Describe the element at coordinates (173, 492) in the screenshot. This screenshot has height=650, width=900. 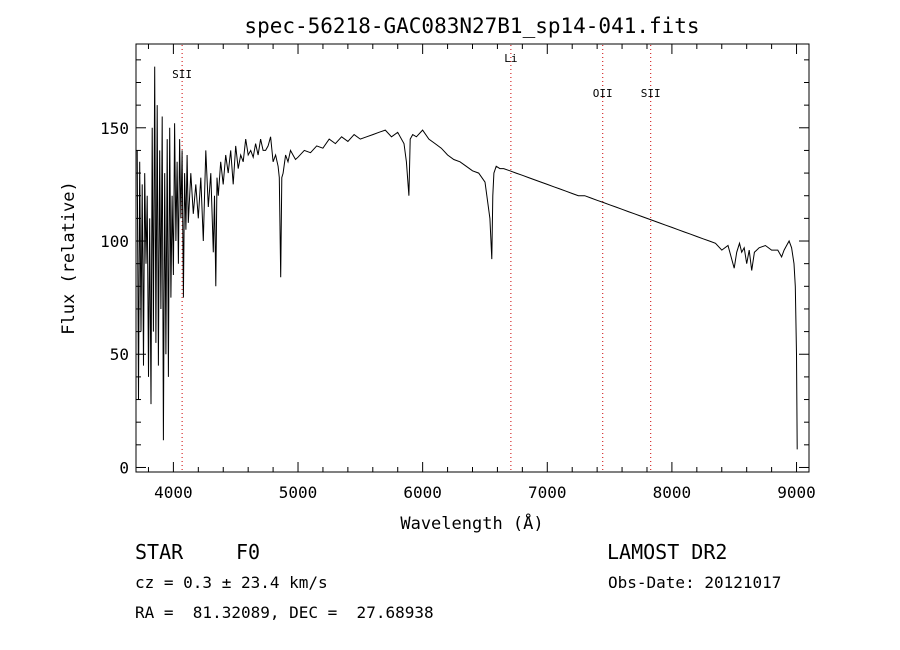
I see `x-tick-label: 4000` at that location.